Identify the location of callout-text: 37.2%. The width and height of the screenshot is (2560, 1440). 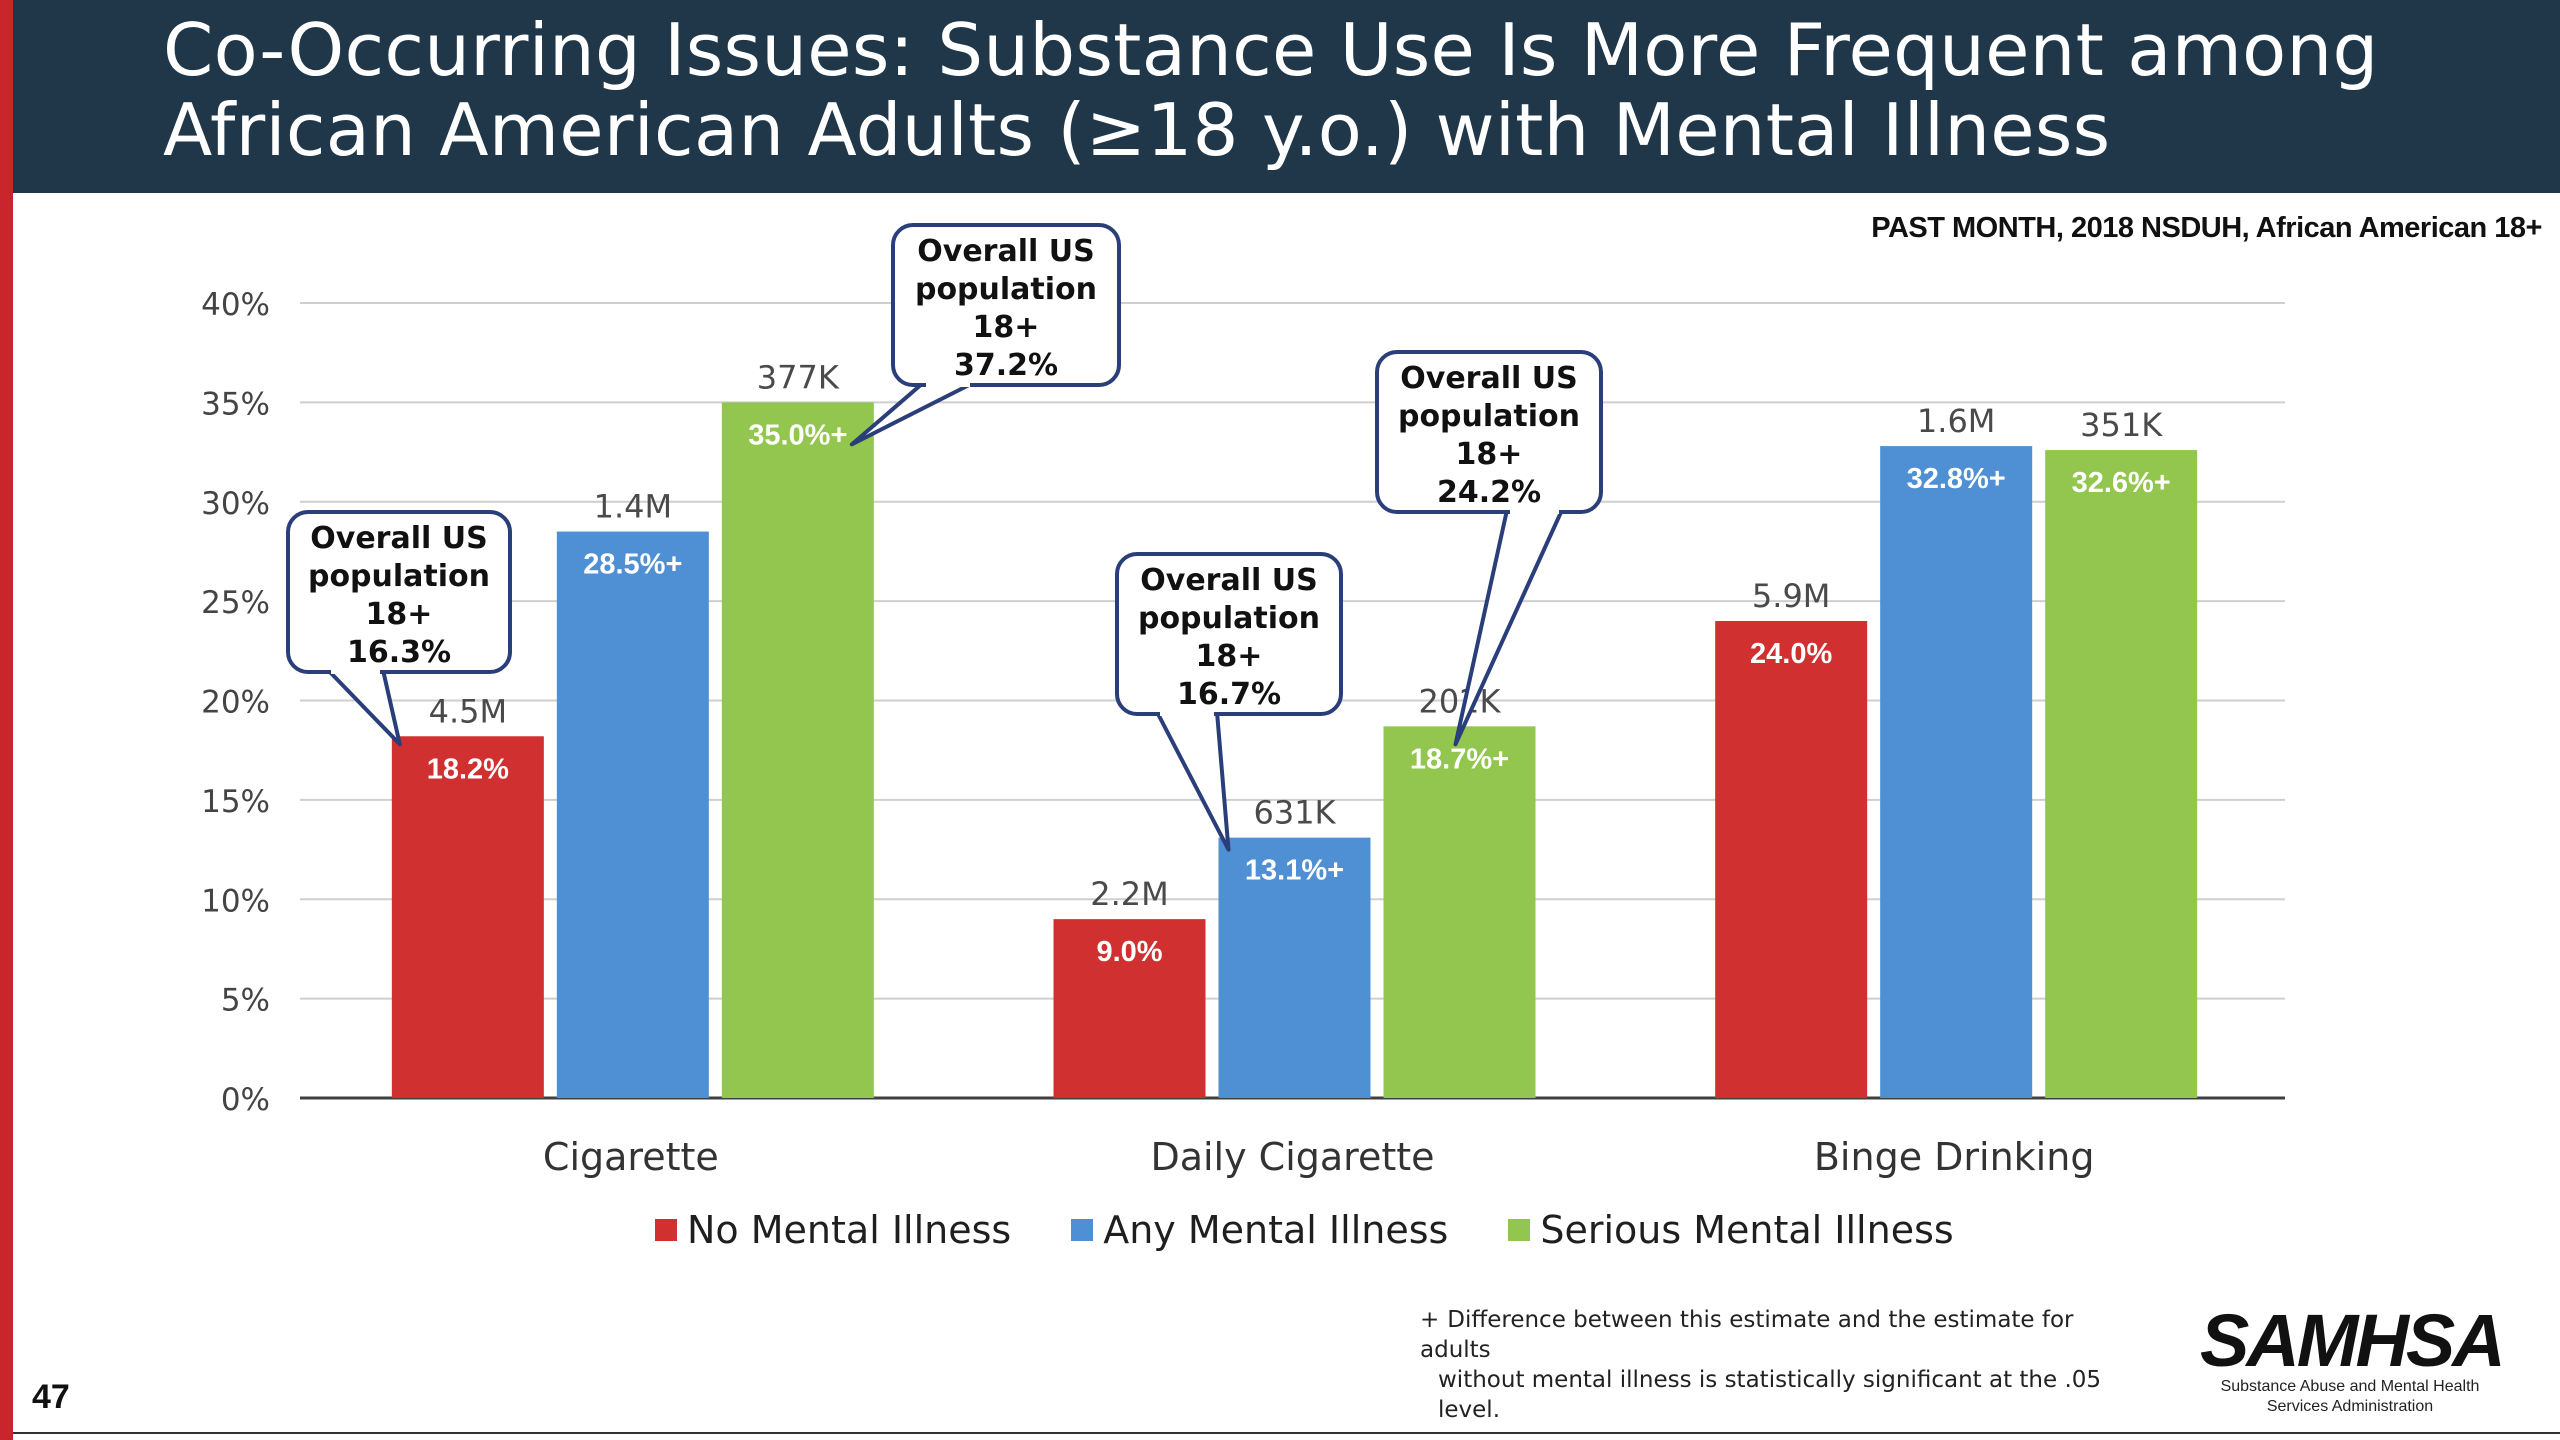
(1006, 365).